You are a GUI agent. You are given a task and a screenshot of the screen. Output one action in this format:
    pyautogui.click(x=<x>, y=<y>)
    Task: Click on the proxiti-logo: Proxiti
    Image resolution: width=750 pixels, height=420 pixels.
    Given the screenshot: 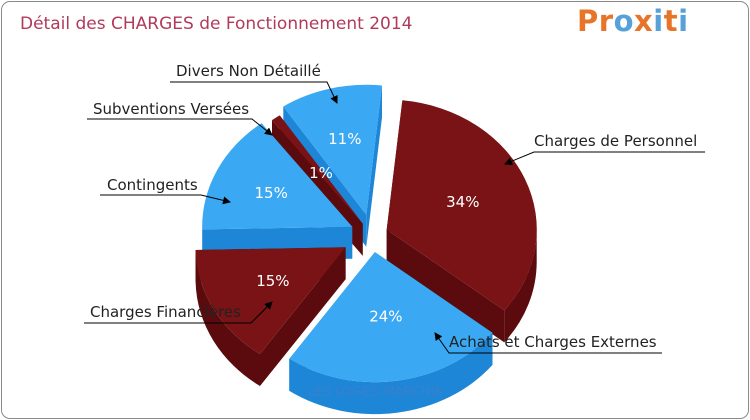 What is the action you would take?
    pyautogui.click(x=633, y=21)
    